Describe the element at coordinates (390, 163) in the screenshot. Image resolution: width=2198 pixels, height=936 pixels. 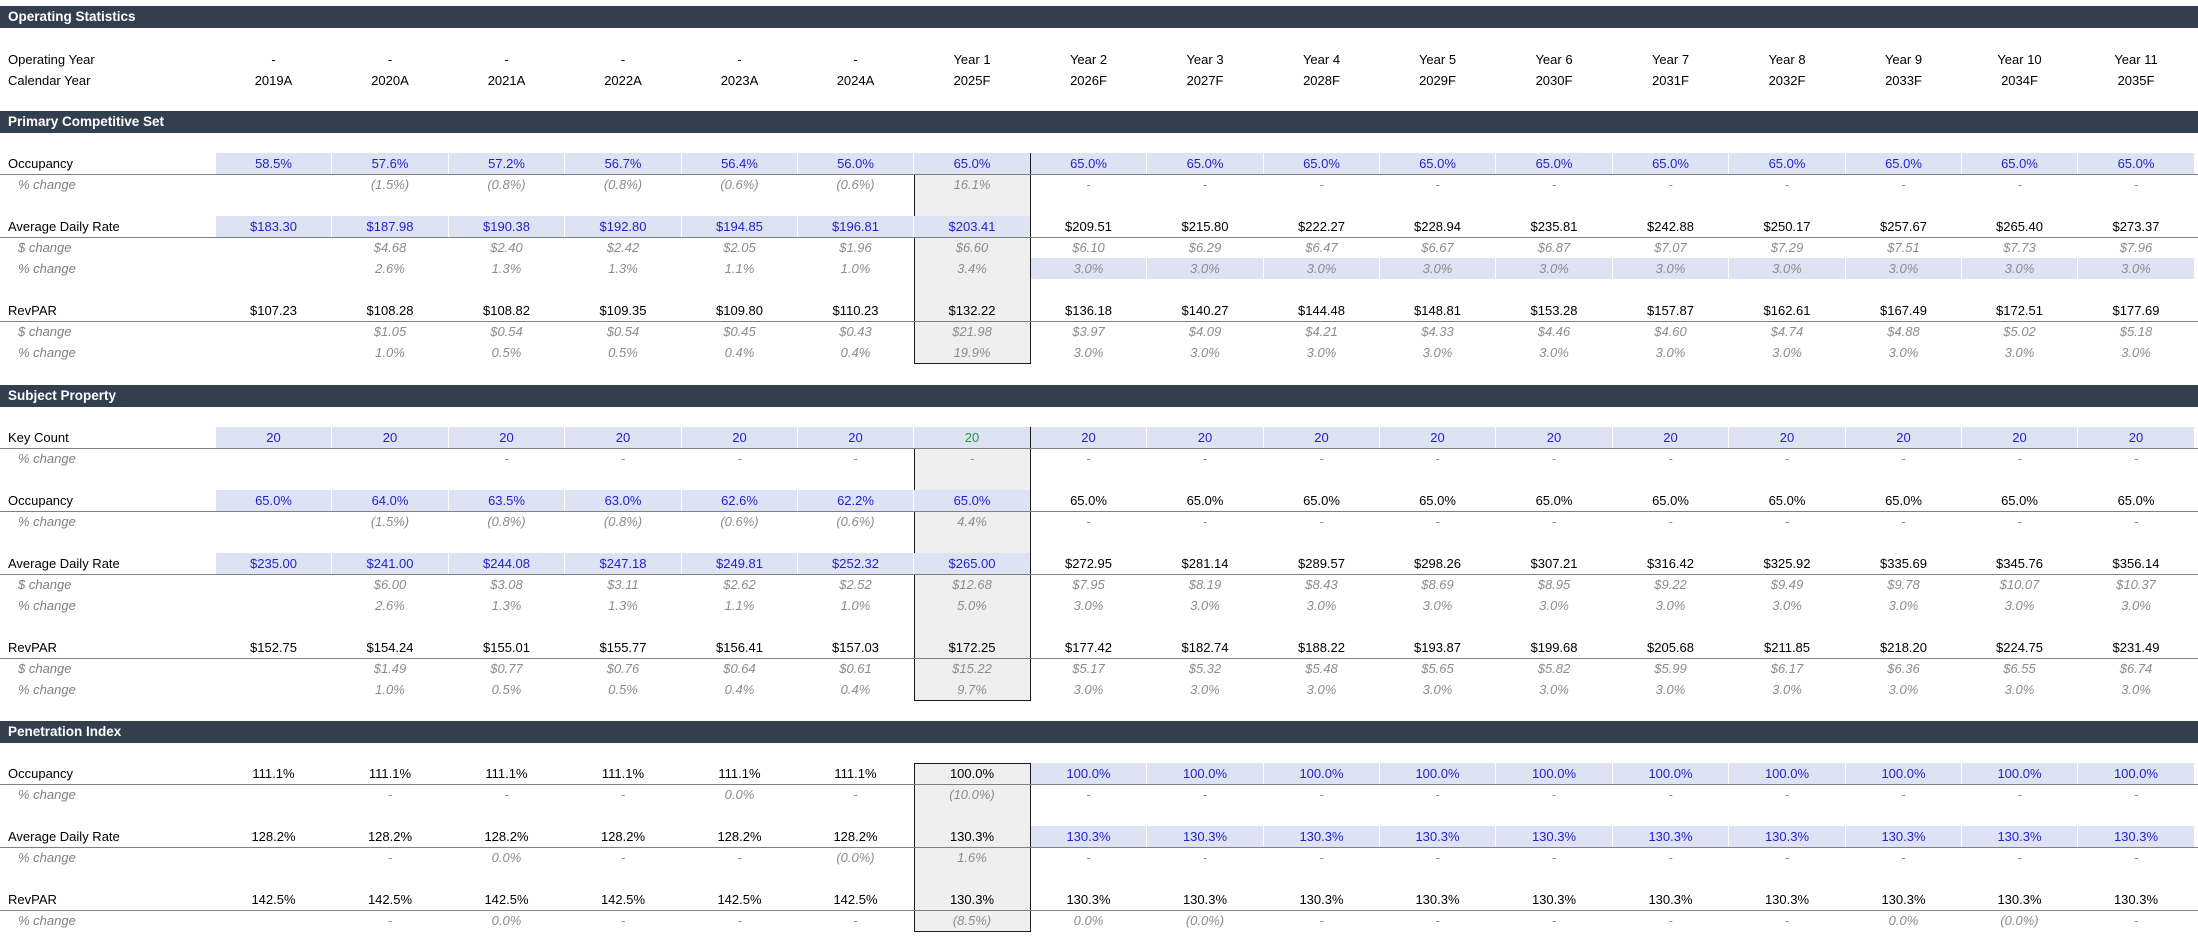
I see `table-cell: 57.6%` at that location.